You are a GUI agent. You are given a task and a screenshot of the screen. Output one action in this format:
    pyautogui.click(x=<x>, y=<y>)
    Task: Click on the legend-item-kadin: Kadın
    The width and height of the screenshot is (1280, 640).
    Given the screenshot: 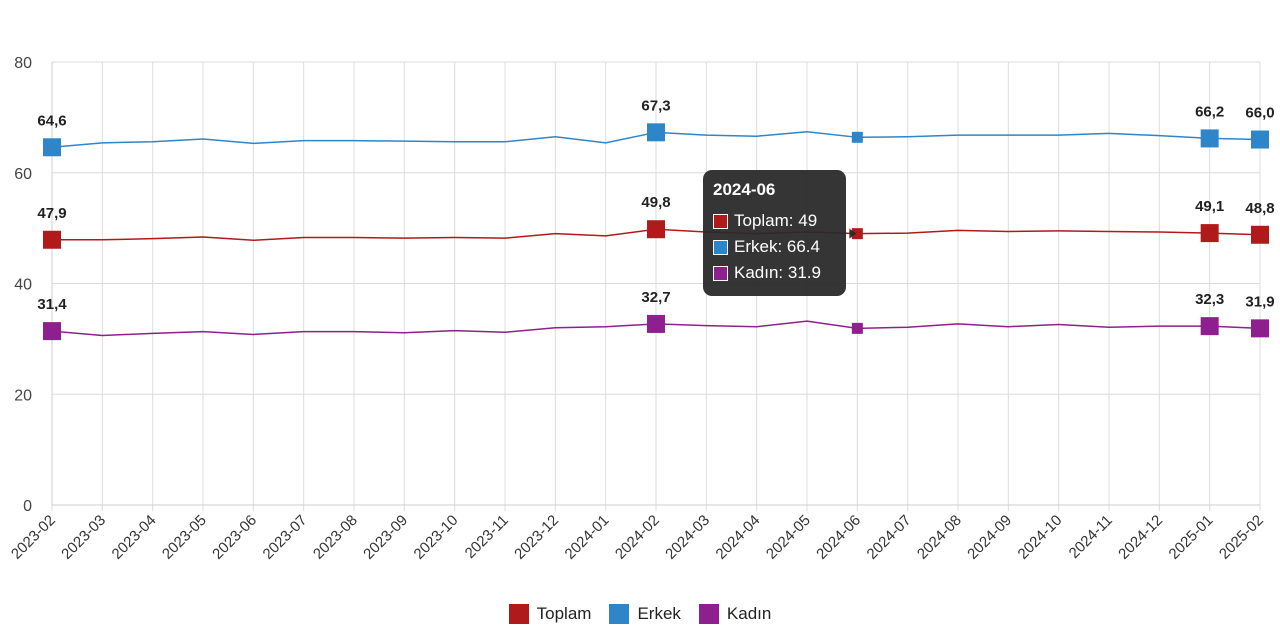 What is the action you would take?
    pyautogui.click(x=735, y=614)
    